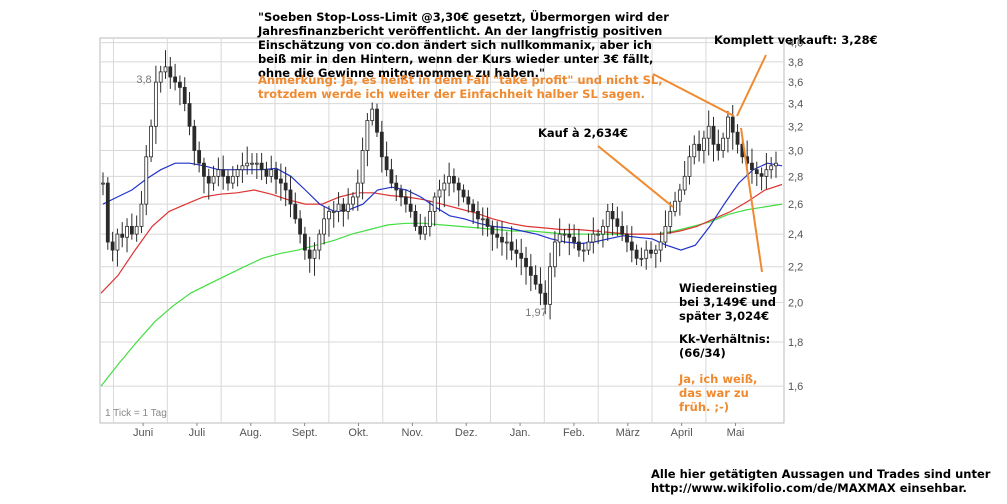 The image size is (1007, 504). What do you see at coordinates (718, 393) in the screenshot?
I see `joke-note: Ja, ich weiß, das war zu früh. ;-)` at bounding box center [718, 393].